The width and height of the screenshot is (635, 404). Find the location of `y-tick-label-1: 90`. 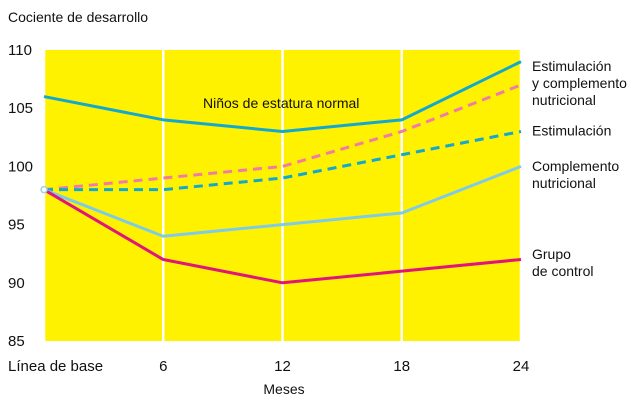

y-tick-label-1: 90 is located at coordinates (16, 283).